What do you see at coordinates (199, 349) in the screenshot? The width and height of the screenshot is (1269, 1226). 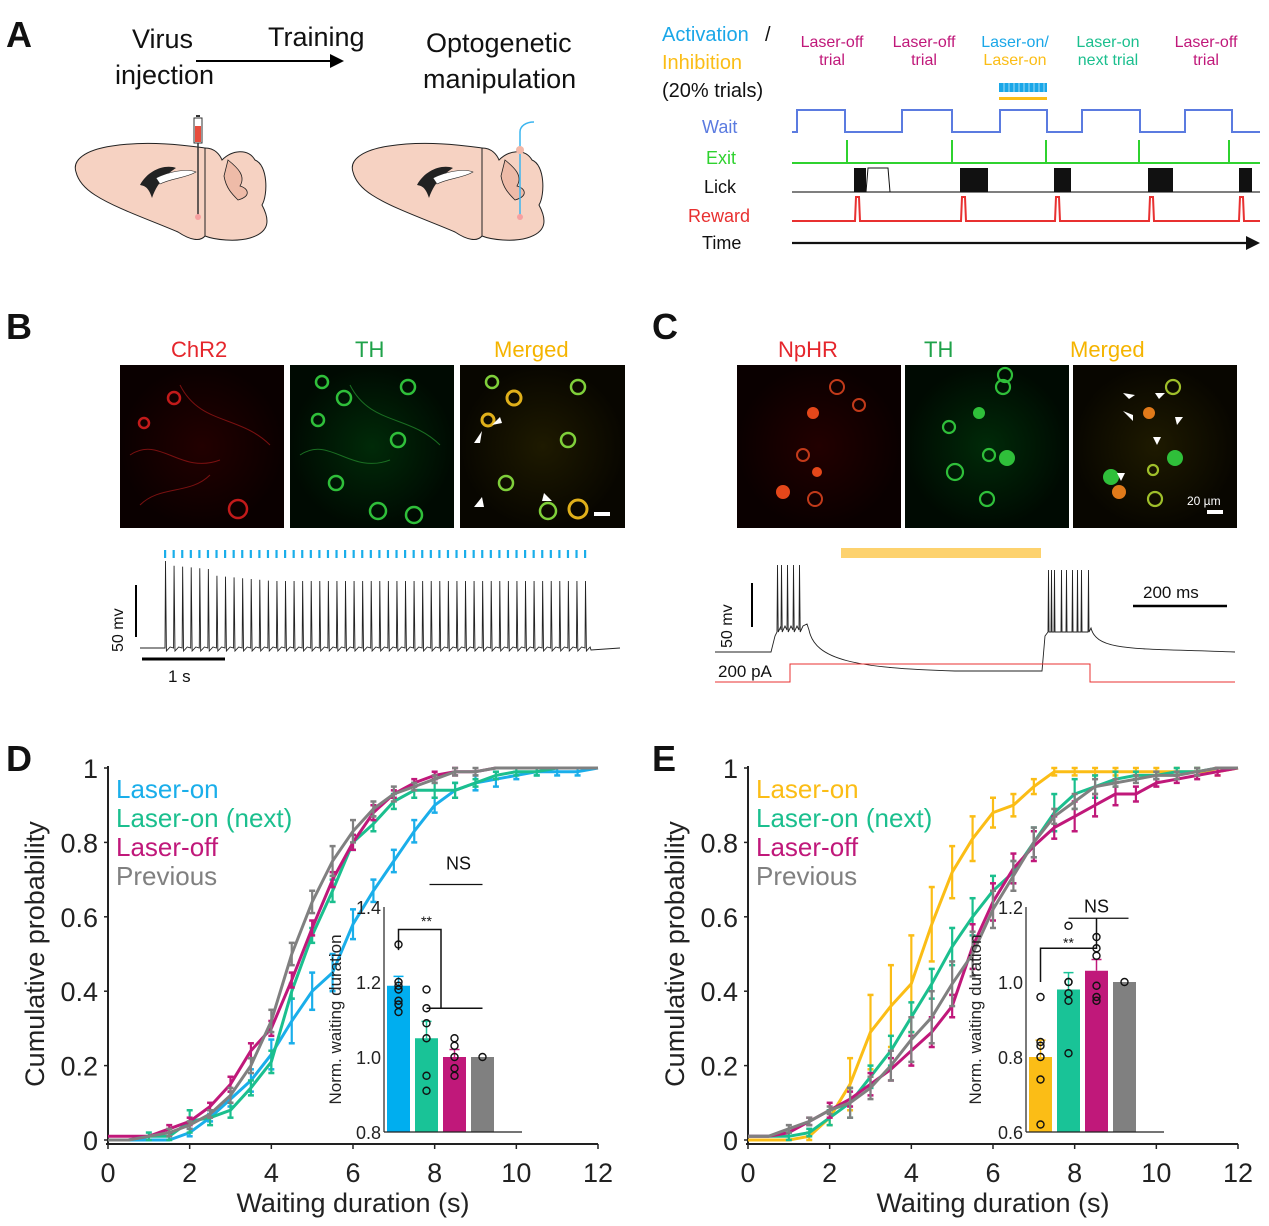 I see `image-title-chr2: ChR2` at bounding box center [199, 349].